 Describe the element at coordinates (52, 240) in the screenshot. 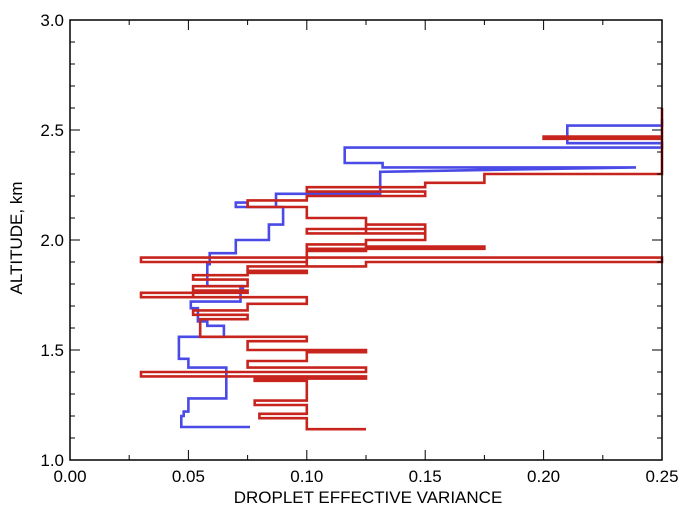

I see `y-tick-label: 2.0` at that location.